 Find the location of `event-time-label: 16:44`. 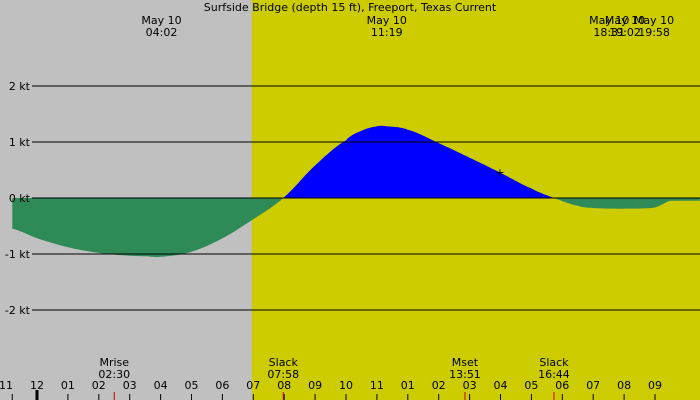

event-time-label: 16:44 is located at coordinates (554, 374).